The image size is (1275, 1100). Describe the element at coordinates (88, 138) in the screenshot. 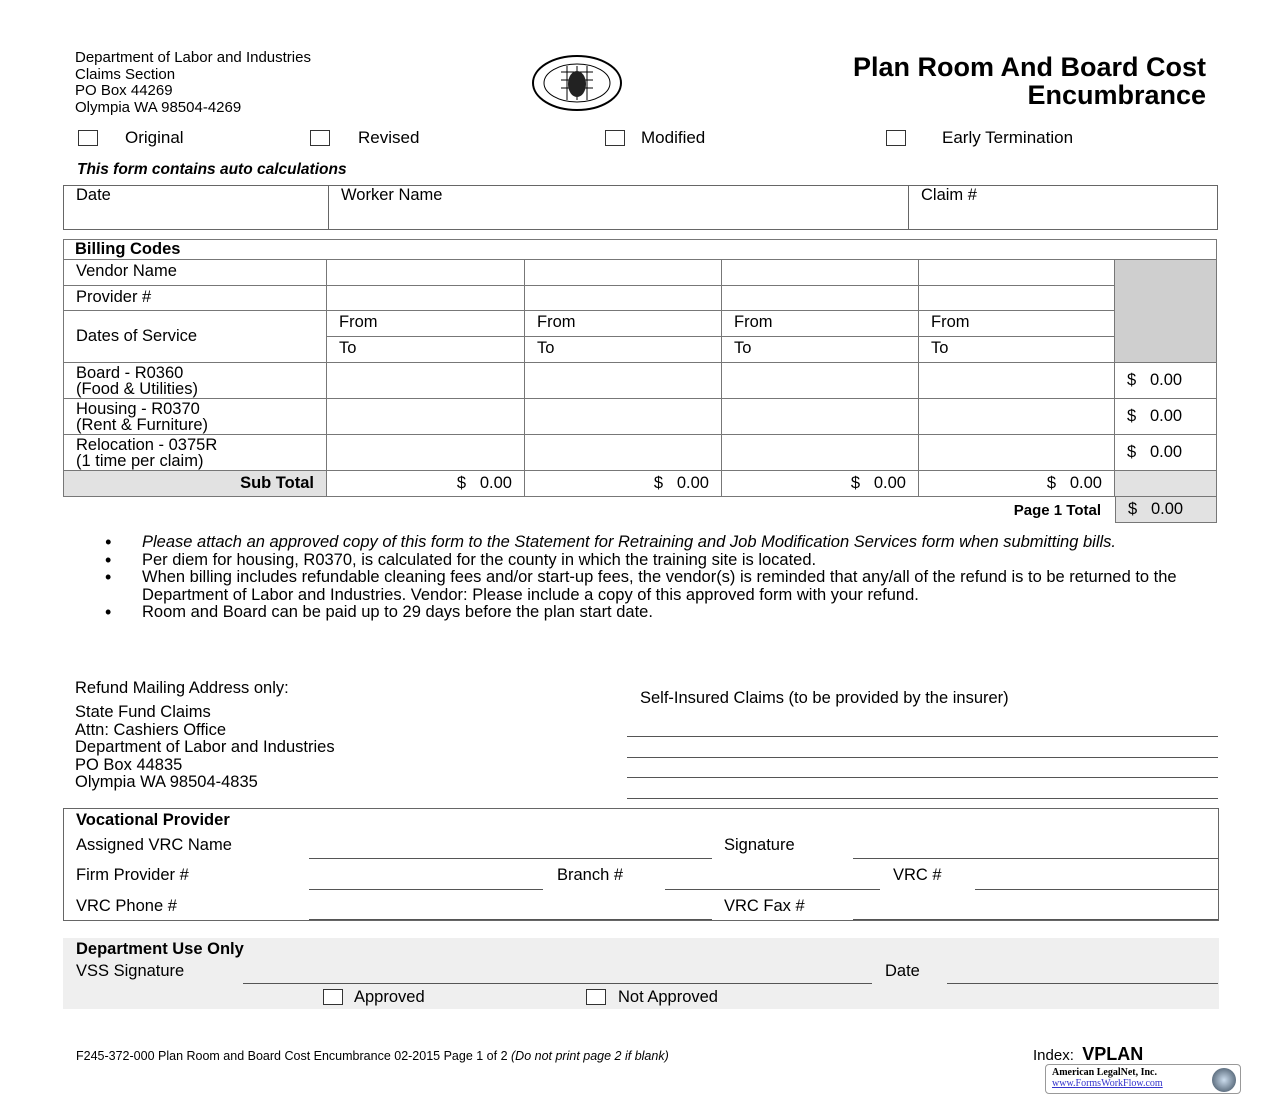

I see `original-checkbox` at that location.